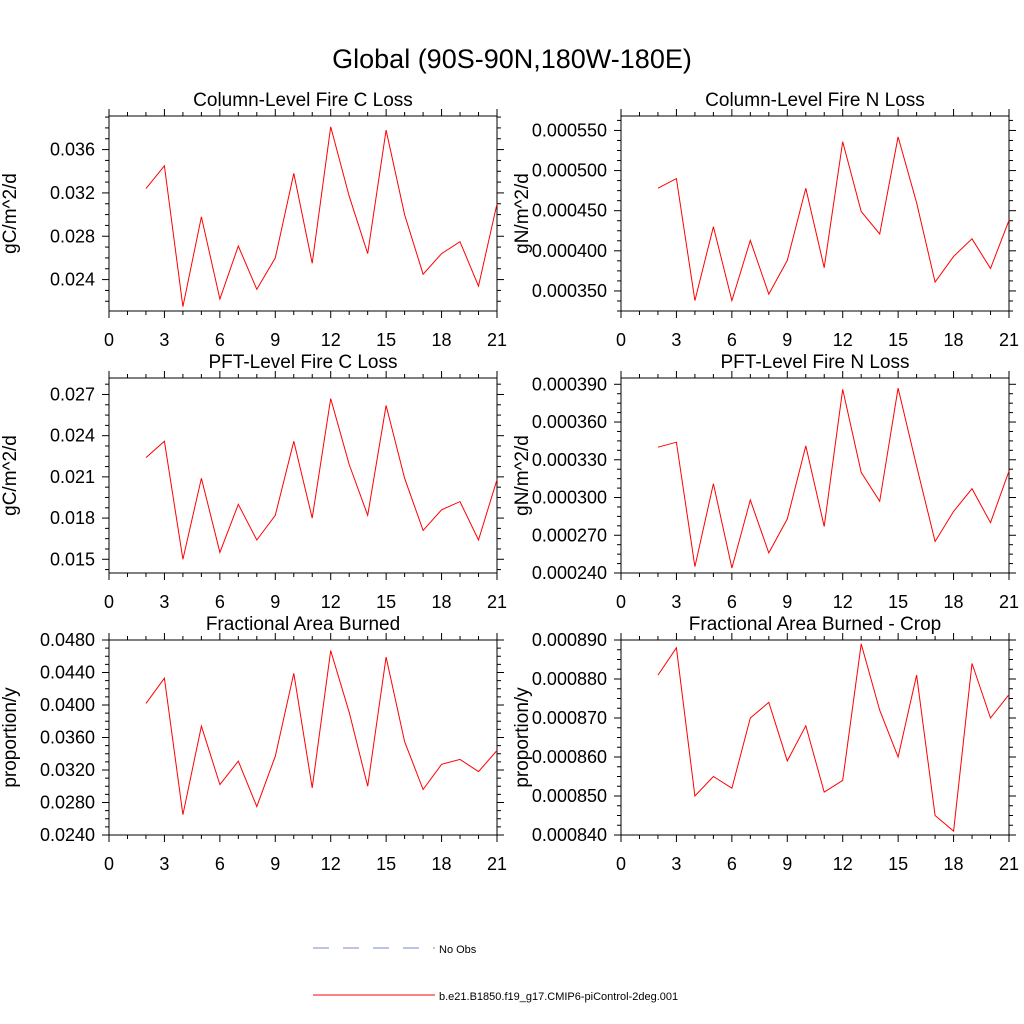  Describe the element at coordinates (954, 864) in the screenshot. I see `x-tick-label: 18` at that location.